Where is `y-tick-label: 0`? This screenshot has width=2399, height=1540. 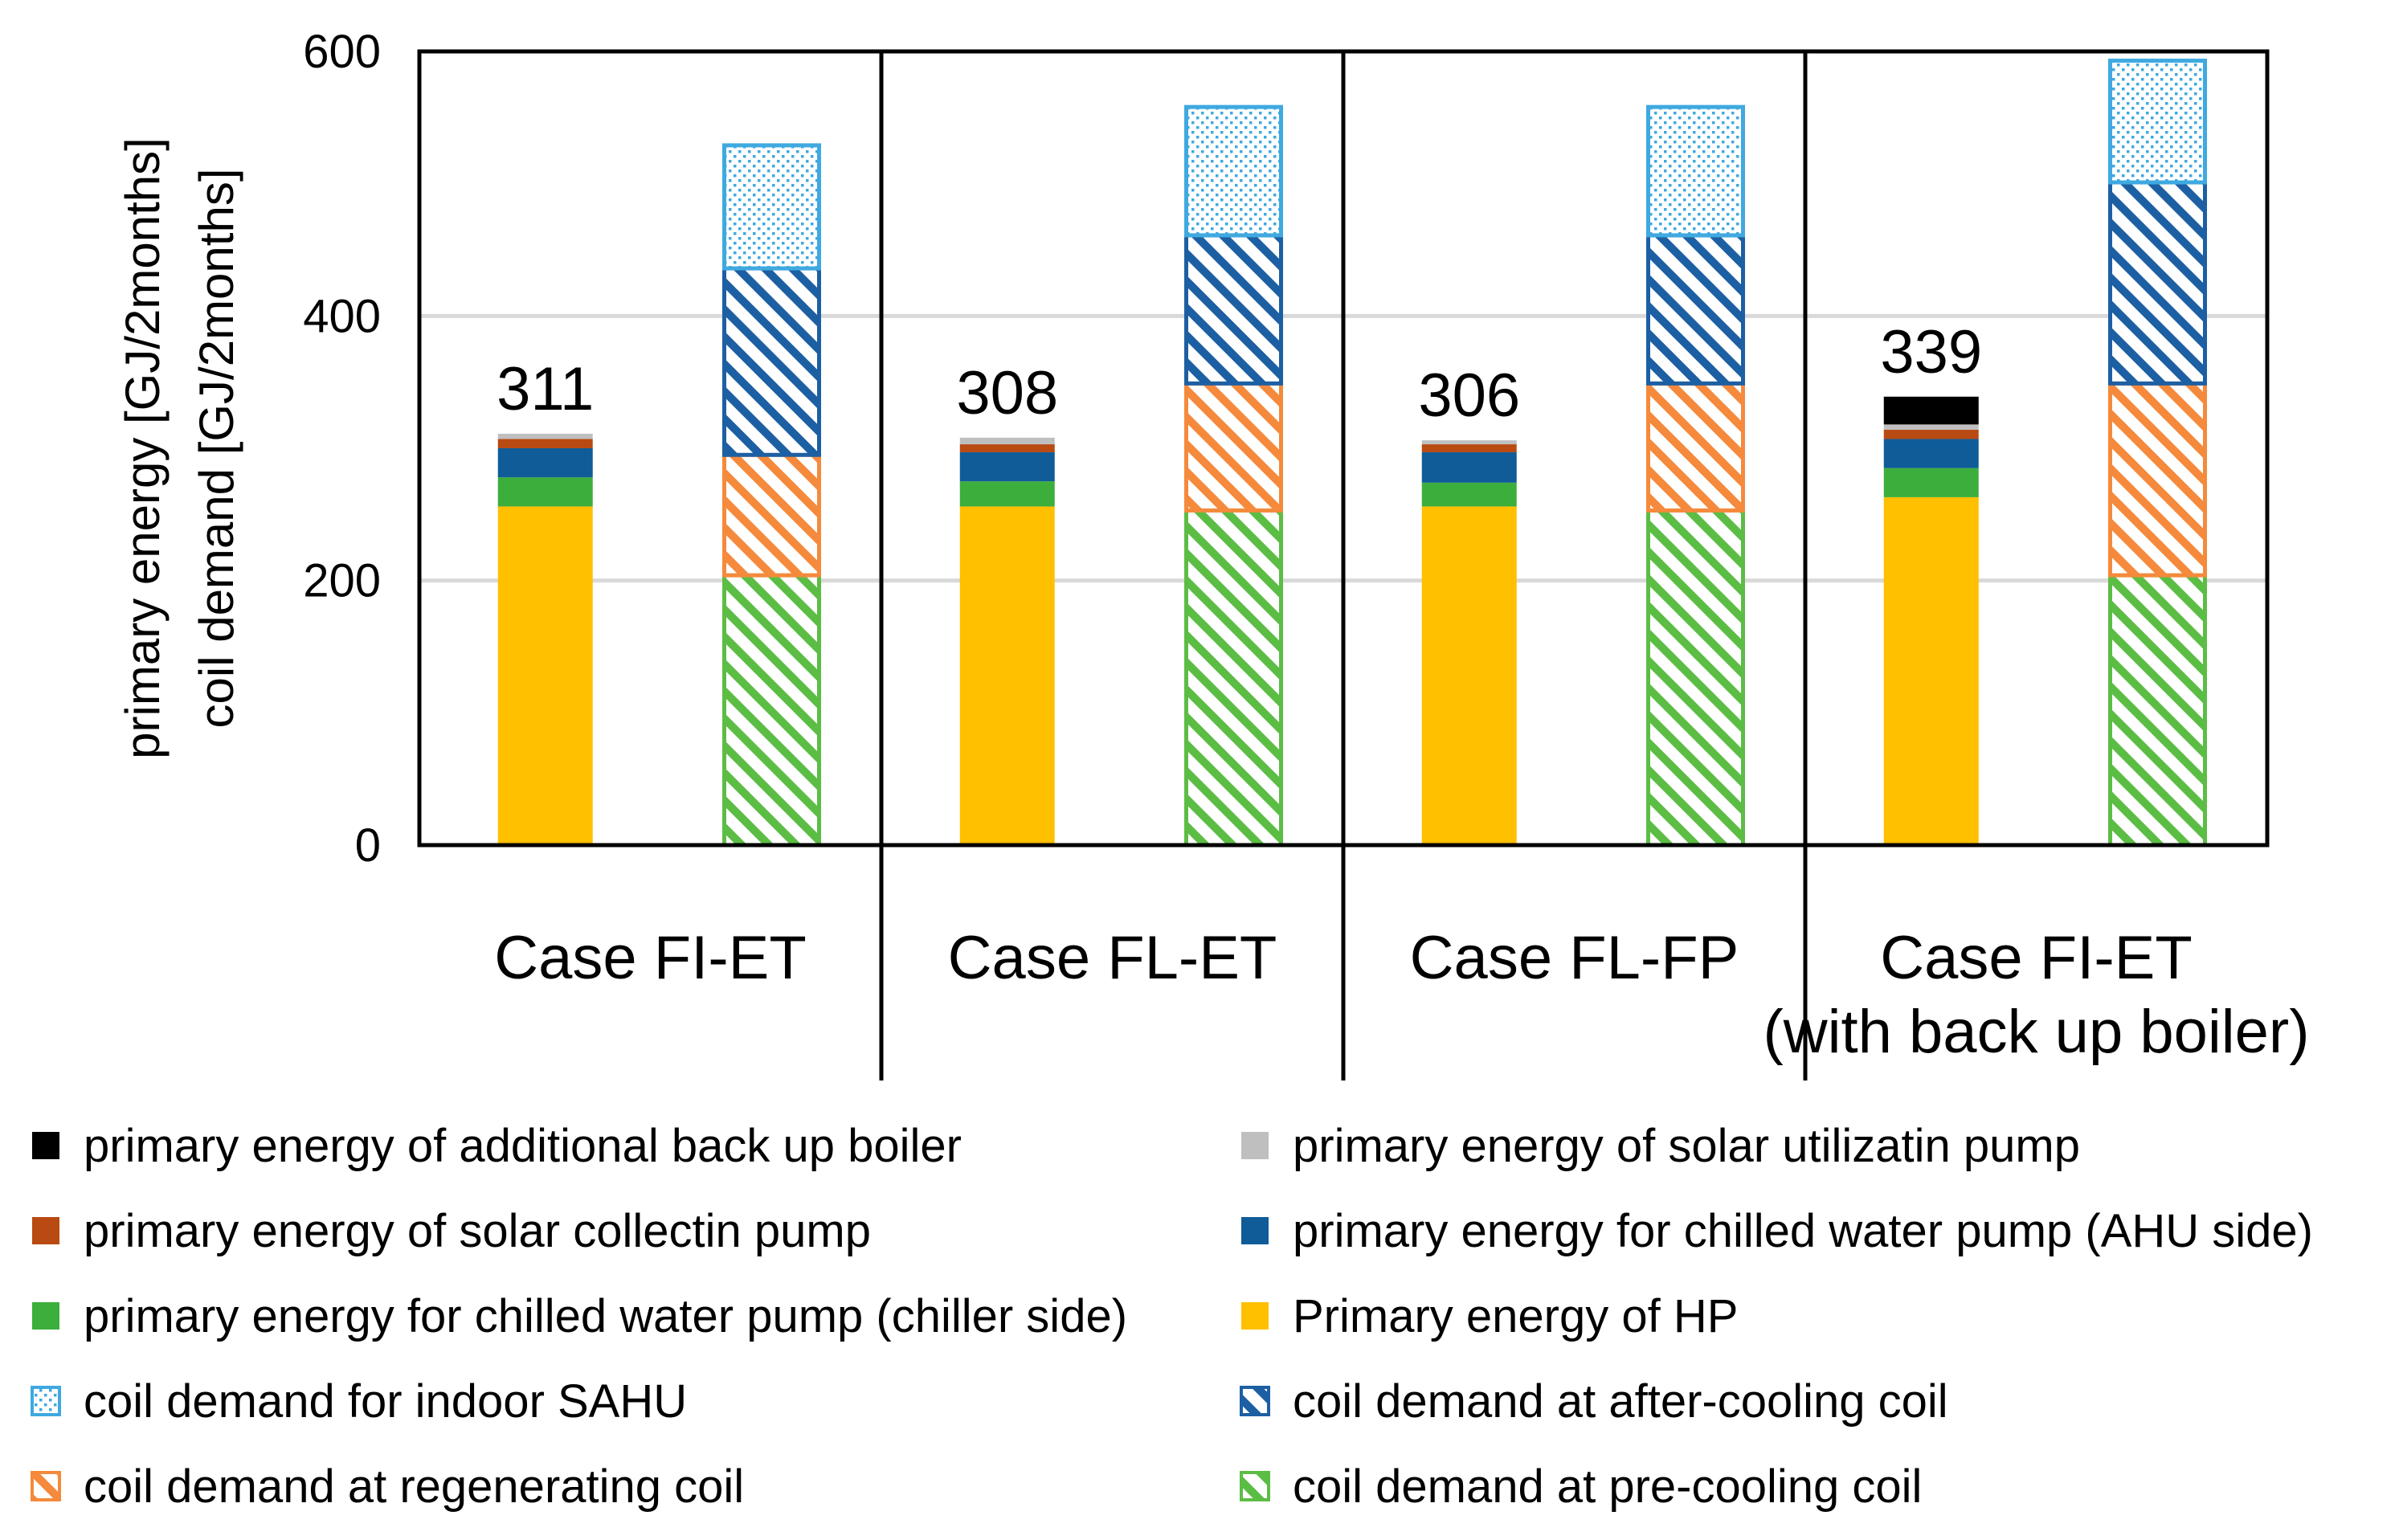 y-tick-label: 0 is located at coordinates (368, 845).